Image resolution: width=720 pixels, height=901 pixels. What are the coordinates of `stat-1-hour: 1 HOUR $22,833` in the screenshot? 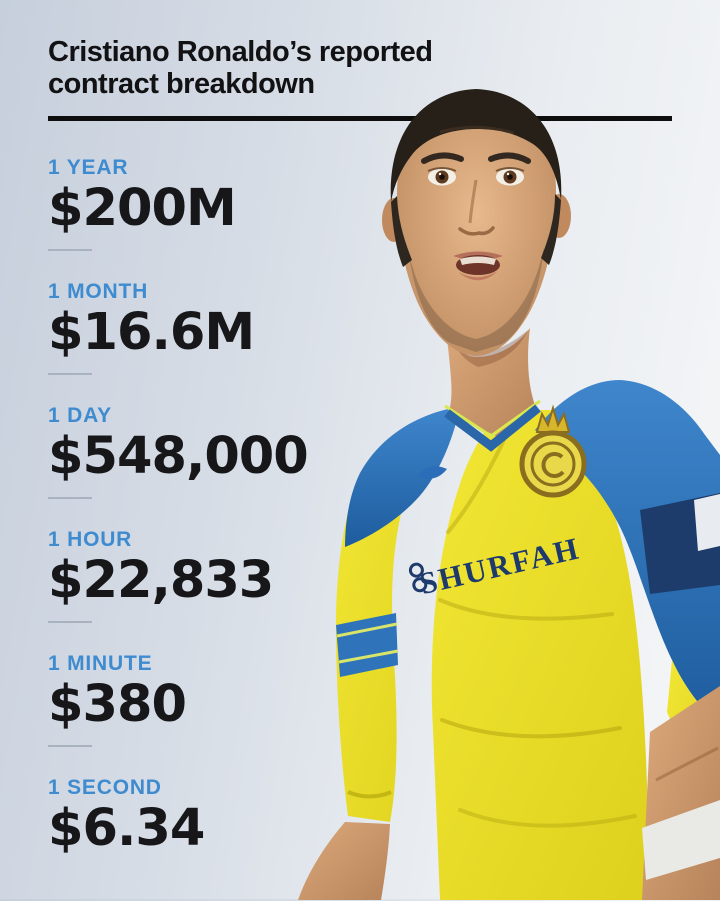 It's located at (213, 591).